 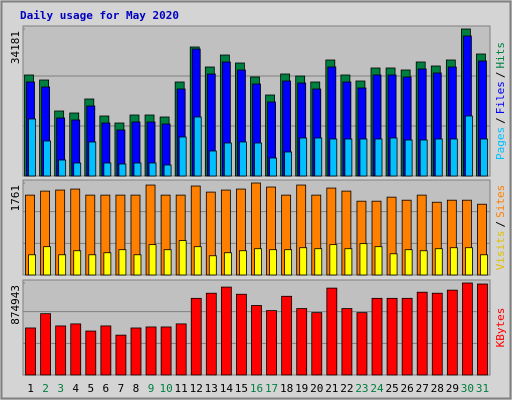 What do you see at coordinates (181, 388) in the screenshot?
I see `x-tick-label: 11` at bounding box center [181, 388].